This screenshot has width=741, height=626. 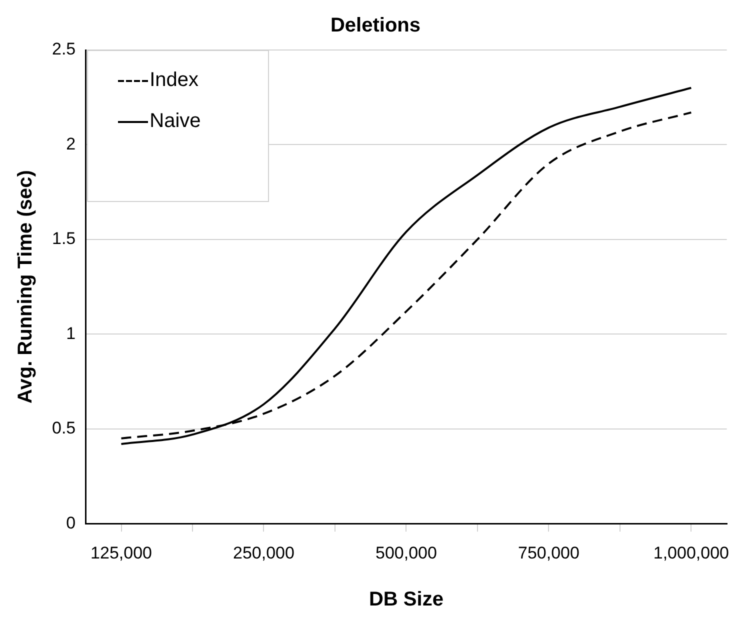 What do you see at coordinates (71, 333) in the screenshot?
I see `y-tick-label: 1` at bounding box center [71, 333].